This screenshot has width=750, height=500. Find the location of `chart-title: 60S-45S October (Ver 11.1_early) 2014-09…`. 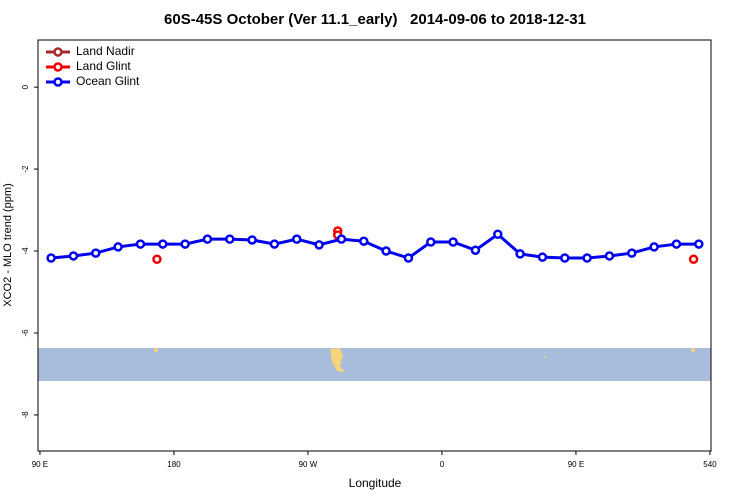

chart-title: 60S-45S October (Ver 11.1_early) 2014-09… is located at coordinates (375, 19).